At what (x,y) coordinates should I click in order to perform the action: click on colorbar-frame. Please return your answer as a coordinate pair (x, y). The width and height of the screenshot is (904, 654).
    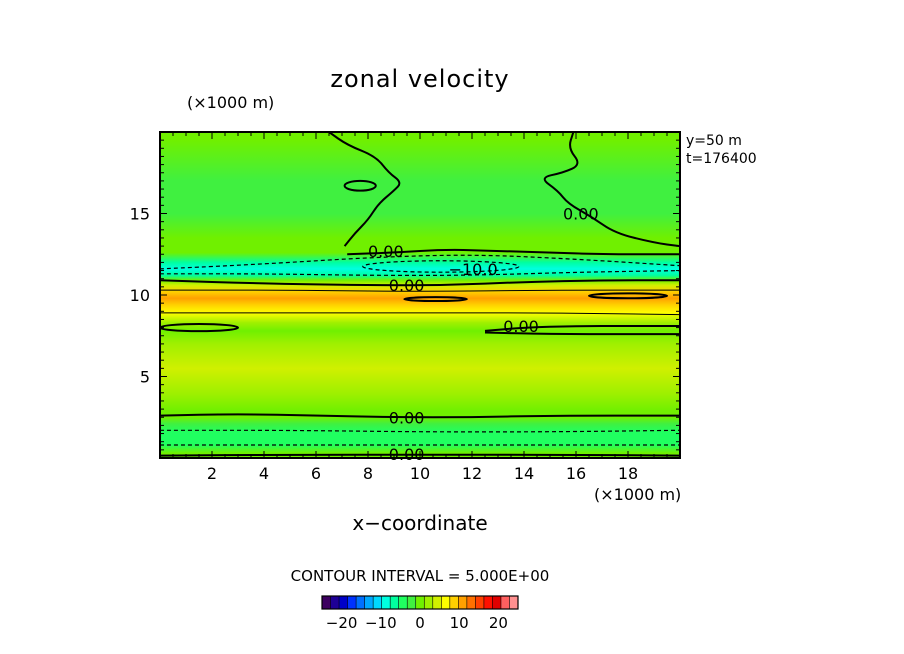
    Looking at the image, I should click on (420, 602).